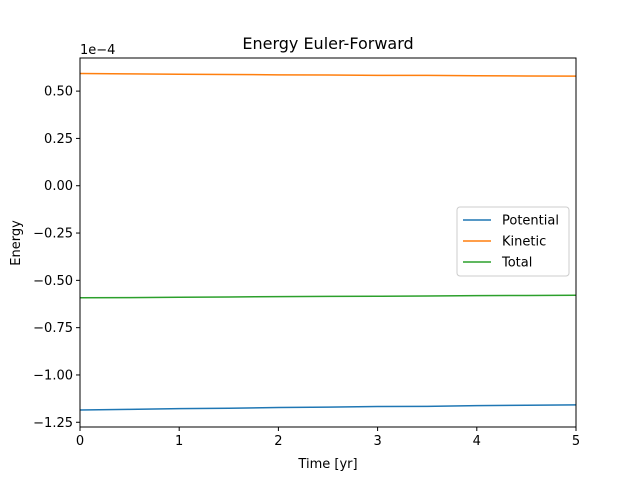 The width and height of the screenshot is (640, 480). Describe the element at coordinates (328, 438) in the screenshot. I see `x-ticks: 0 1 2 3 4 5` at that location.